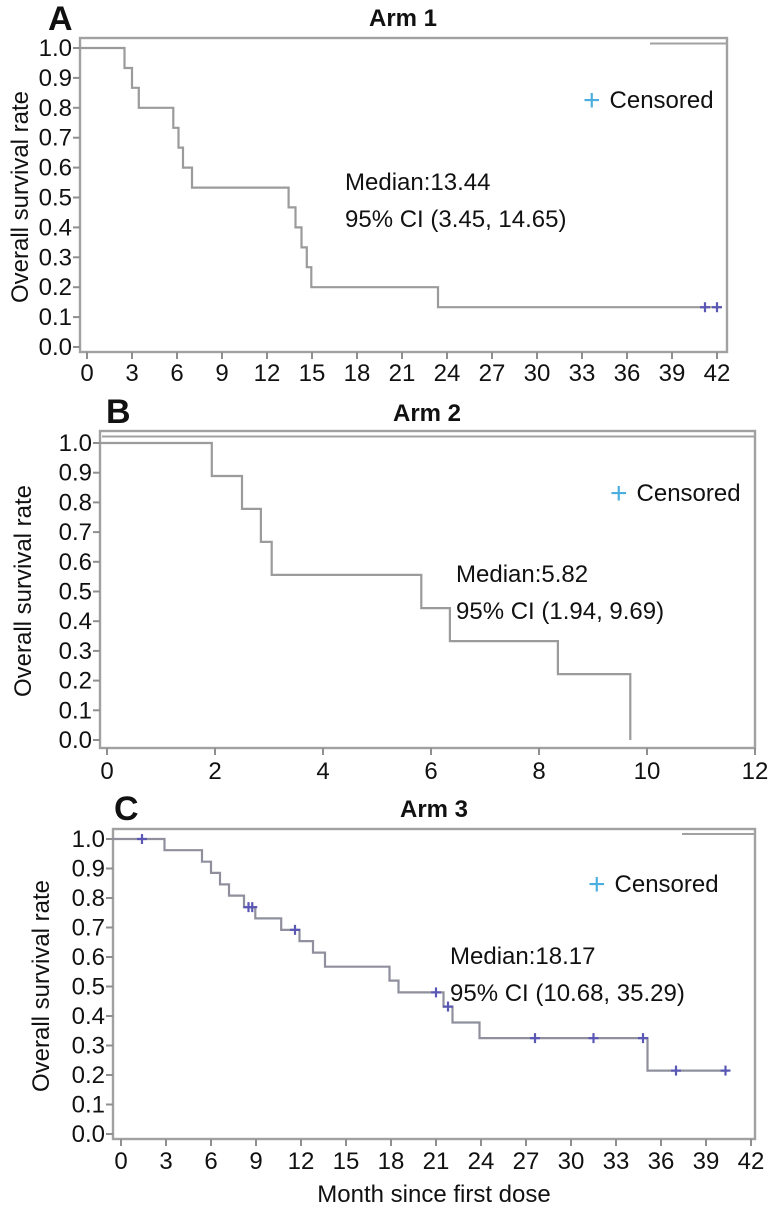 This screenshot has width=772, height=1212. I want to click on x-tick-label: 10, so click(647, 771).